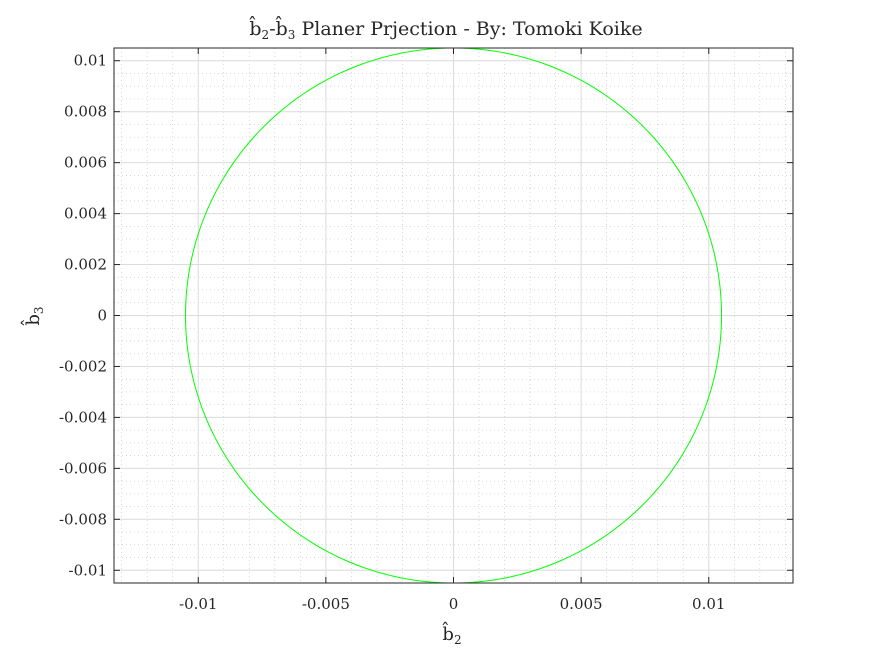 The height and width of the screenshot is (656, 875). I want to click on y-tick-label: 0.004, so click(85, 214).